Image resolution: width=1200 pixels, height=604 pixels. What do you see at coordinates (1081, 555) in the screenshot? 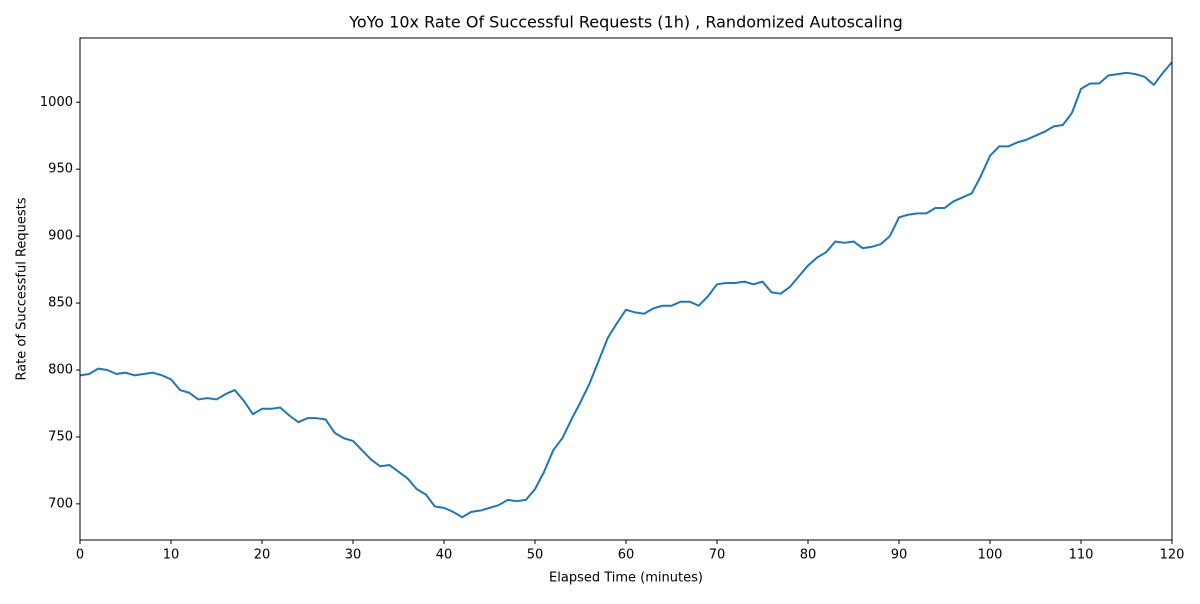
I see `x-tick-label: 110` at bounding box center [1081, 555].